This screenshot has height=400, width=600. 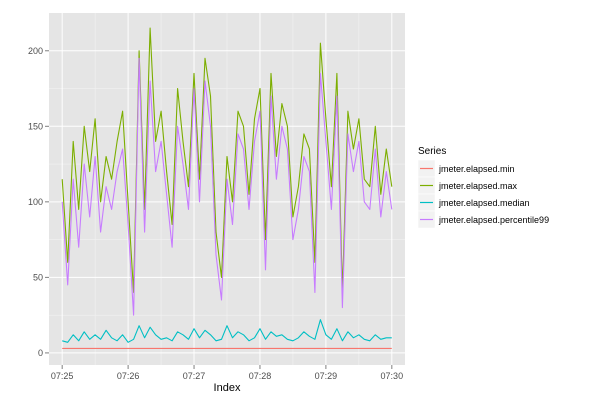 What do you see at coordinates (62, 376) in the screenshot?
I see `x-tick-label: 07:25` at bounding box center [62, 376].